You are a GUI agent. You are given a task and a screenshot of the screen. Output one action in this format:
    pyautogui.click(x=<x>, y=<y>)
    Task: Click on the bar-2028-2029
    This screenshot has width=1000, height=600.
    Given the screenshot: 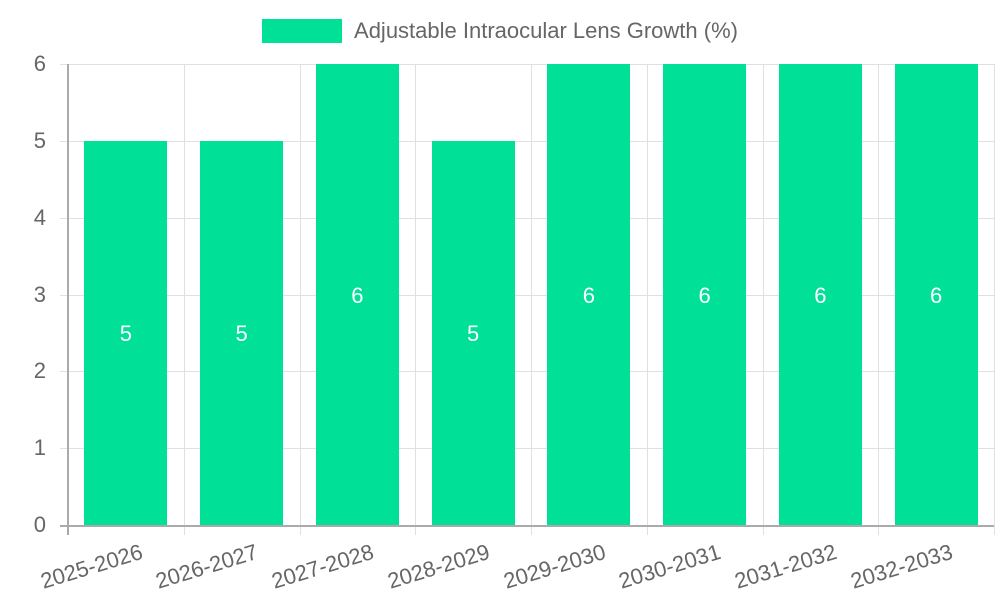 What is the action you would take?
    pyautogui.click(x=473, y=332)
    